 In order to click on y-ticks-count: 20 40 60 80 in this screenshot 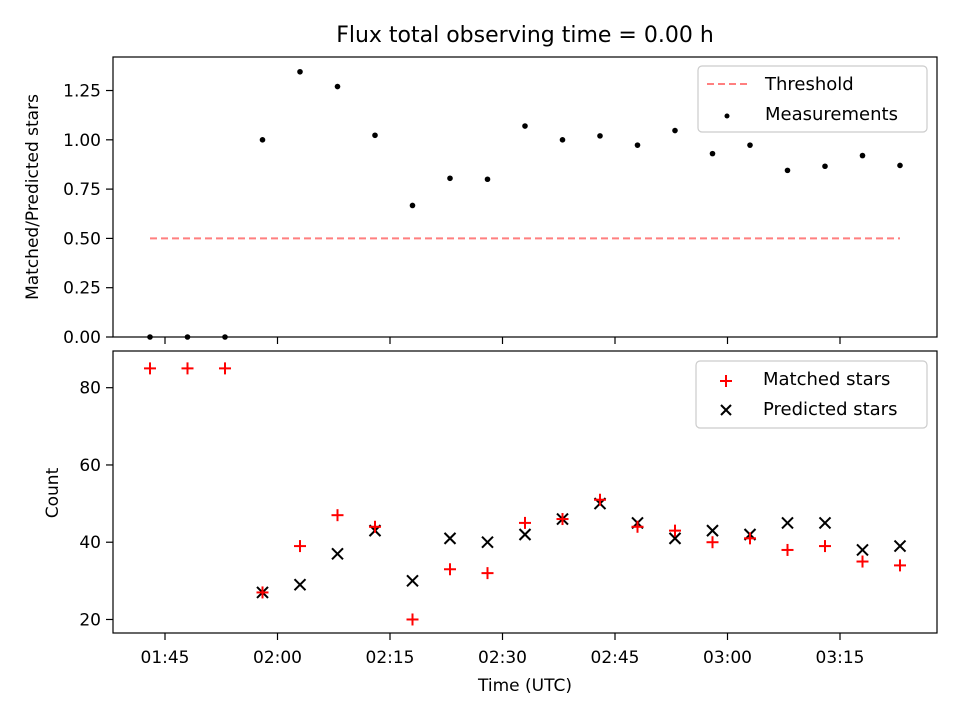, I will do `click(96, 504)`.